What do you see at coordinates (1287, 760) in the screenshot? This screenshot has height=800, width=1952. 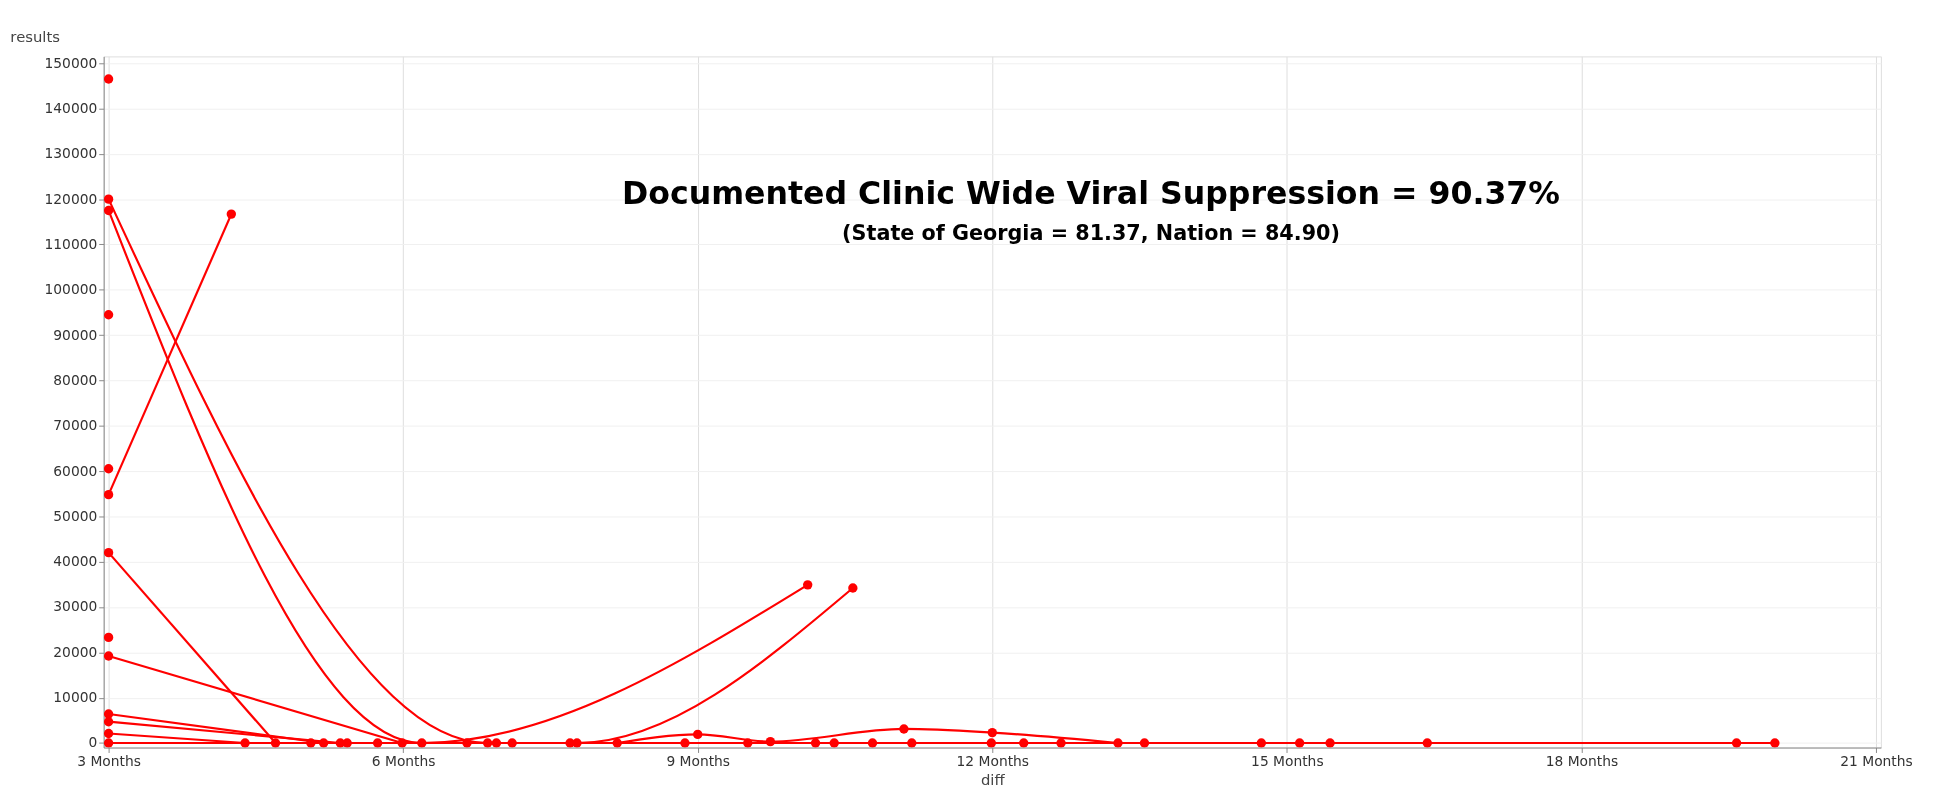 I see `x-tick-label: 15 Months` at bounding box center [1287, 760].